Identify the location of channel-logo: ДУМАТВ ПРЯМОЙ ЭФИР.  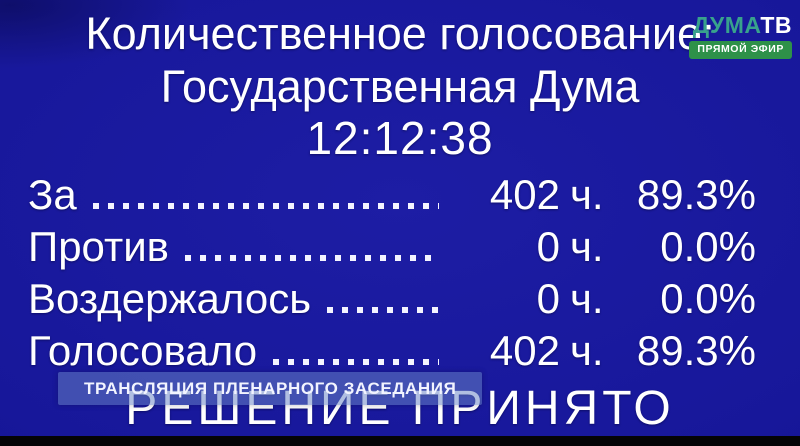
(740, 35).